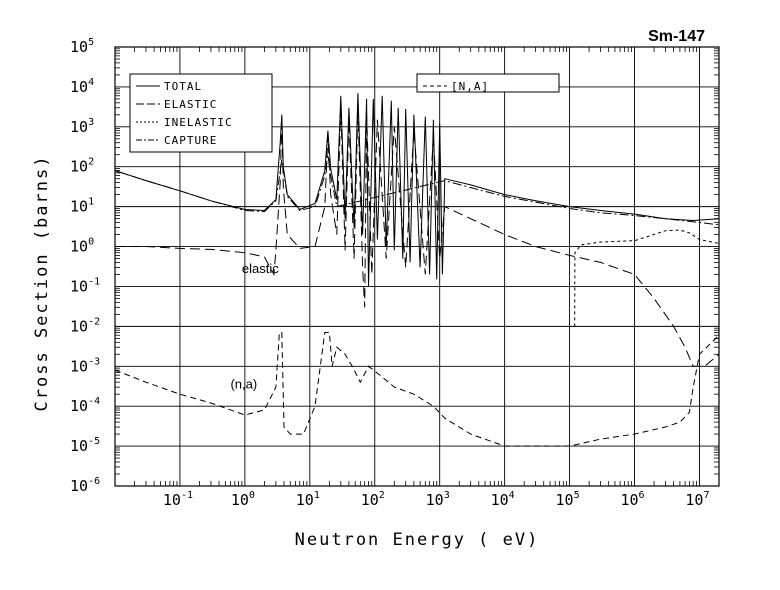 This screenshot has height=590, width=780. What do you see at coordinates (82, 126) in the screenshot?
I see `y-tick-label: 10³` at bounding box center [82, 126].